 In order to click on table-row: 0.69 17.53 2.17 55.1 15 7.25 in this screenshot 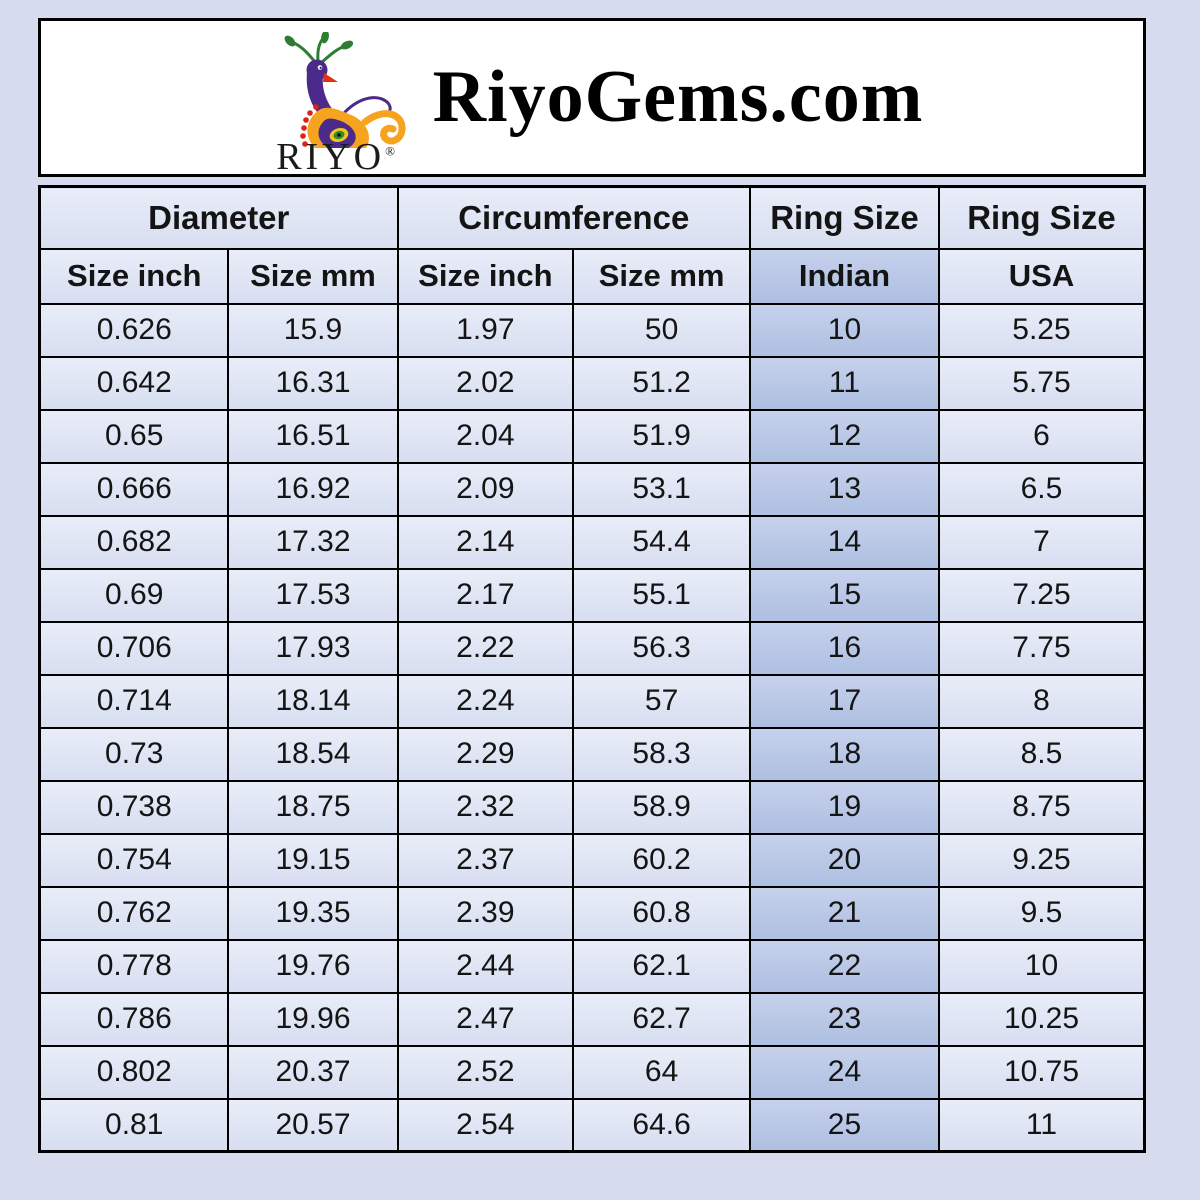, I will do `click(592, 595)`.